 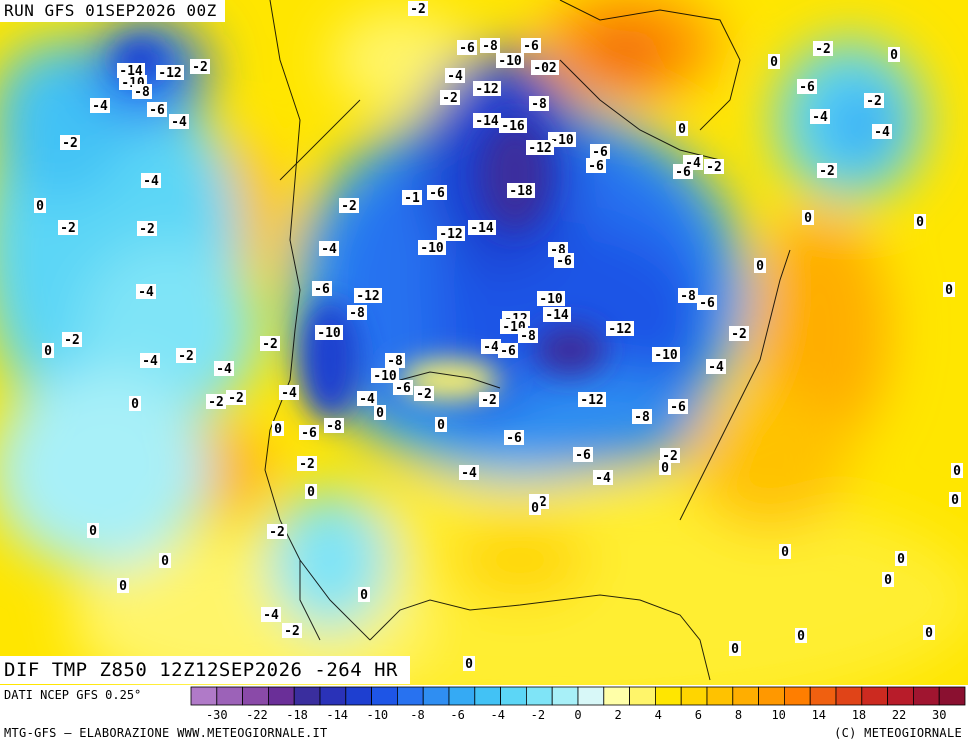 I want to click on legend-tick-label: 0, so click(x=577, y=715).